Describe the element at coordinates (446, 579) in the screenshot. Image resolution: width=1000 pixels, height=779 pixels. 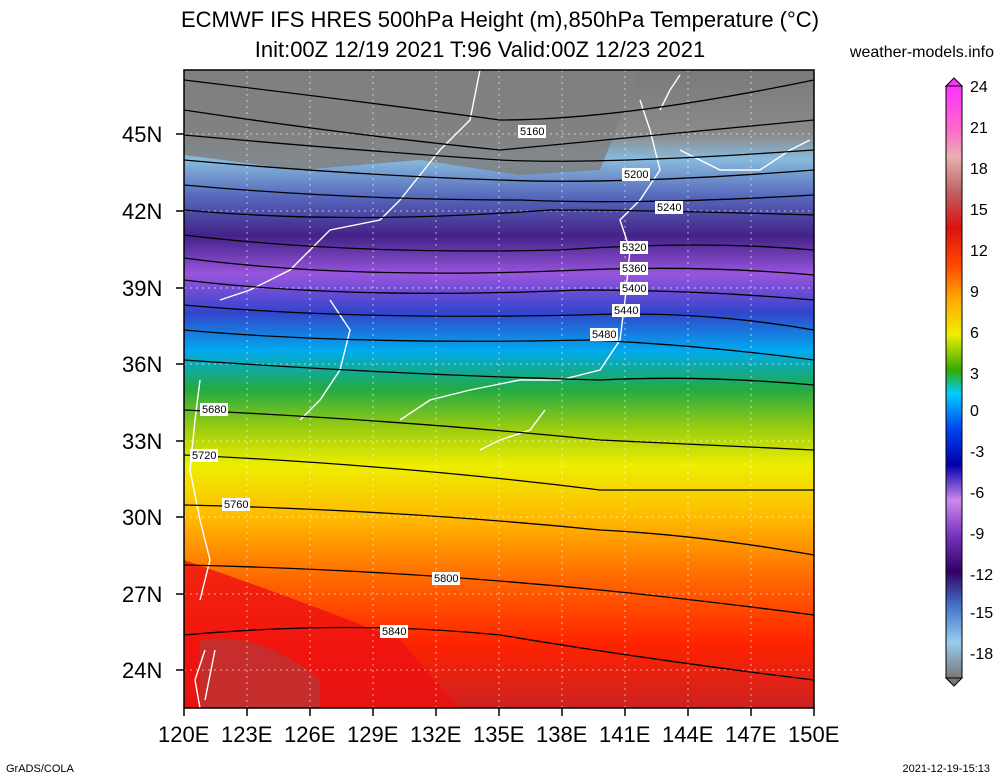
I see `contour-label: 5800` at that location.